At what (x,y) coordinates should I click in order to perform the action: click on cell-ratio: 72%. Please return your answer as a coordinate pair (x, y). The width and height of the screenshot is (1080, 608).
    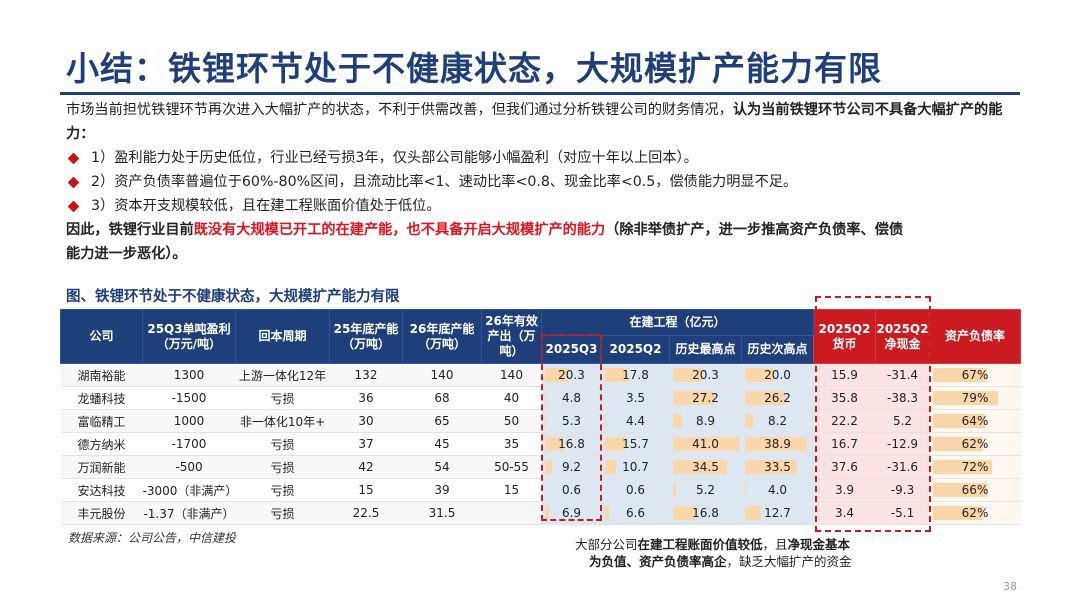
    Looking at the image, I should click on (975, 467).